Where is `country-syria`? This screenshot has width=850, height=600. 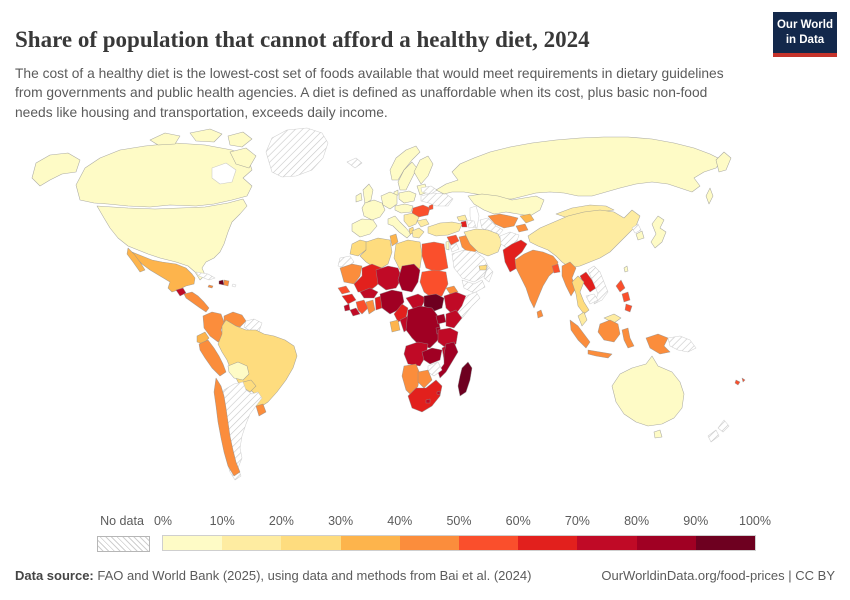
country-syria is located at coordinates (453, 240).